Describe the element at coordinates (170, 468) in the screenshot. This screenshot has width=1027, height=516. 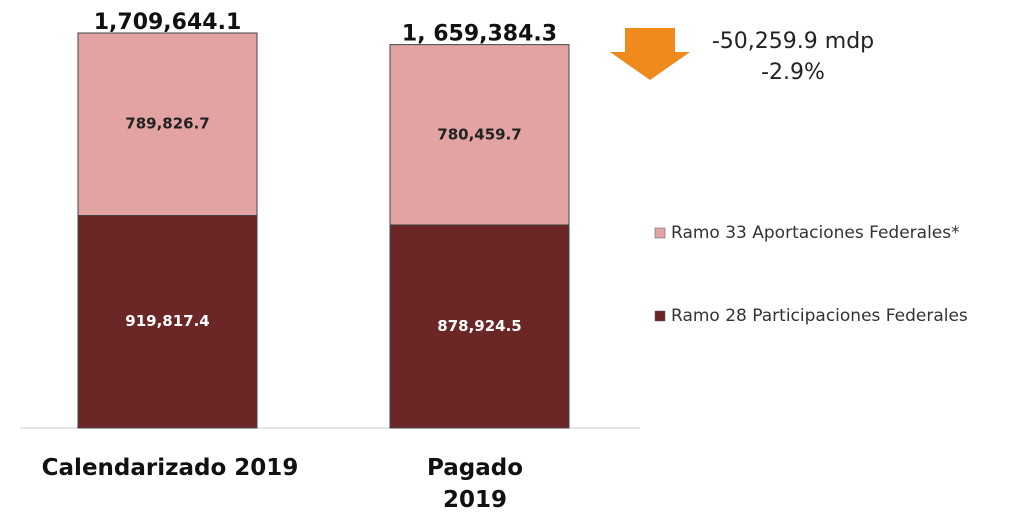
I see `x-tick-label: Calendarizado 2019` at that location.